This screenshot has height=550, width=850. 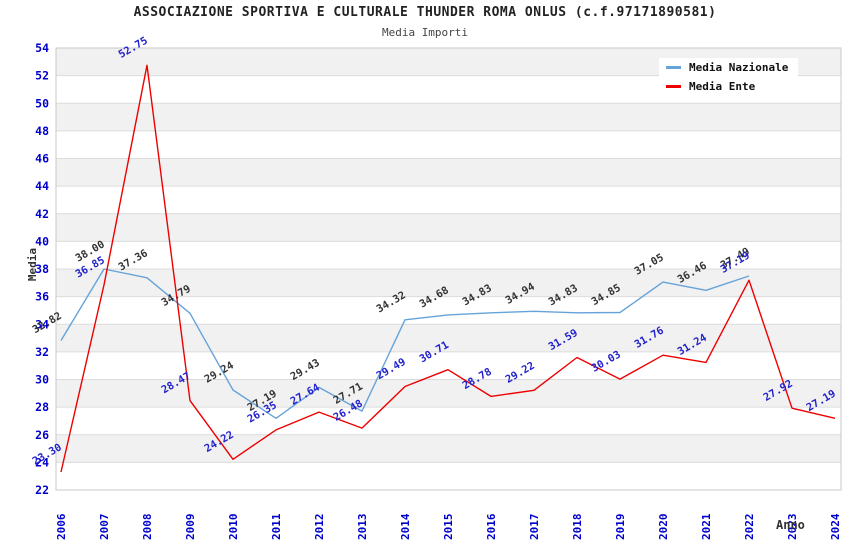 I want to click on x-tick-label: 2008, so click(x=147, y=527).